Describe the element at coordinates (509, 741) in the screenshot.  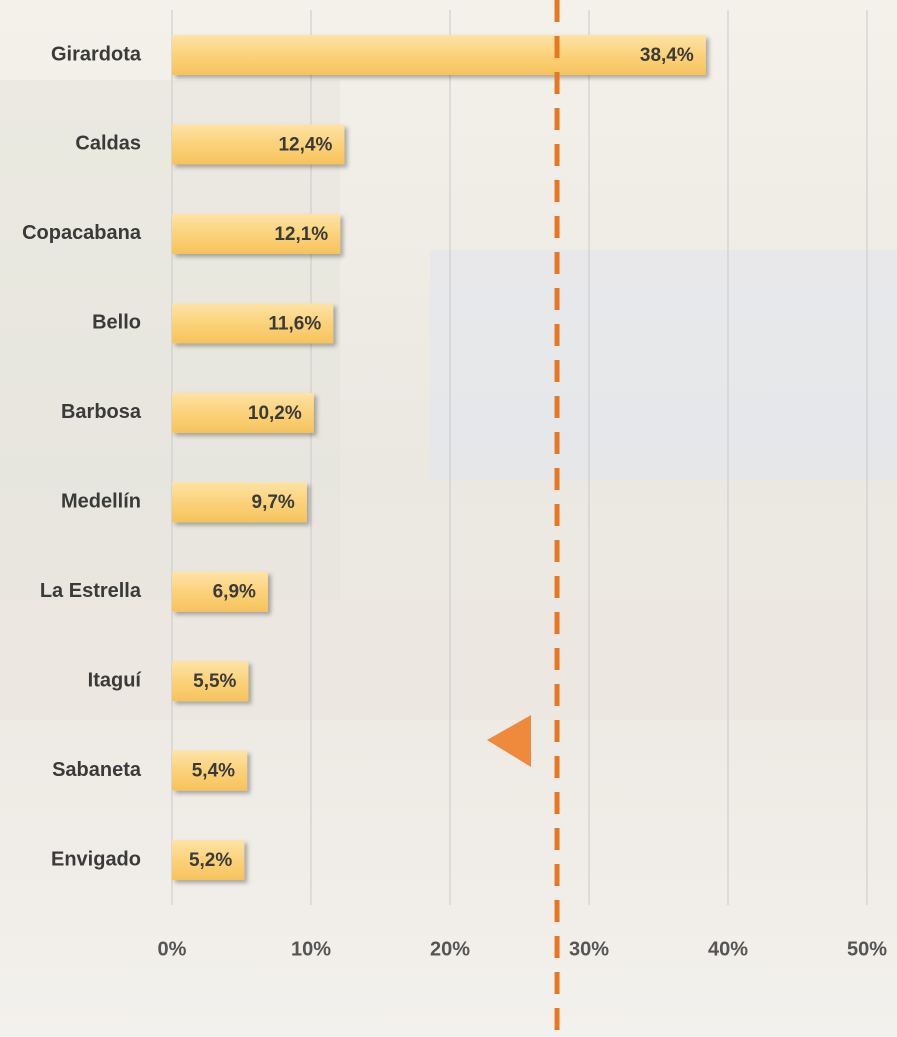
I see `decorative-arrow` at that location.